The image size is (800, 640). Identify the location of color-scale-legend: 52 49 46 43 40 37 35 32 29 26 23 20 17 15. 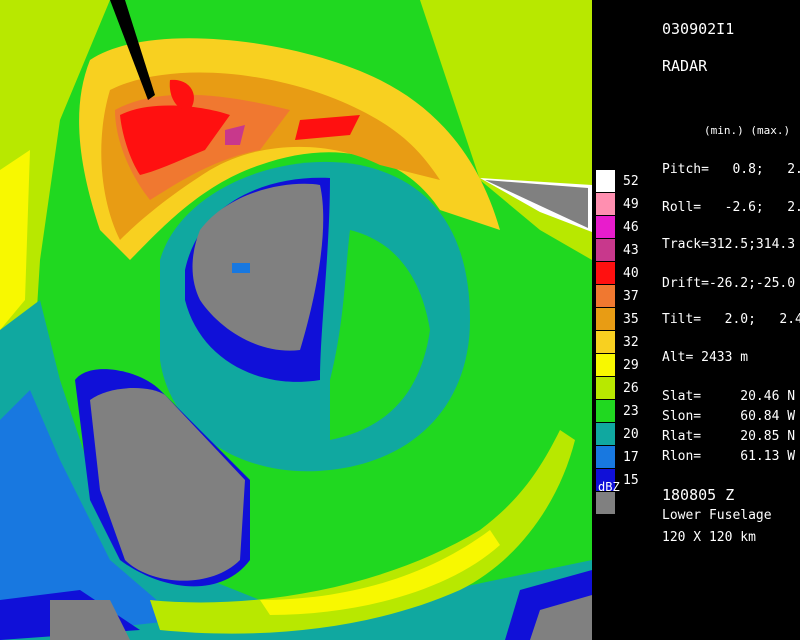
(626, 342).